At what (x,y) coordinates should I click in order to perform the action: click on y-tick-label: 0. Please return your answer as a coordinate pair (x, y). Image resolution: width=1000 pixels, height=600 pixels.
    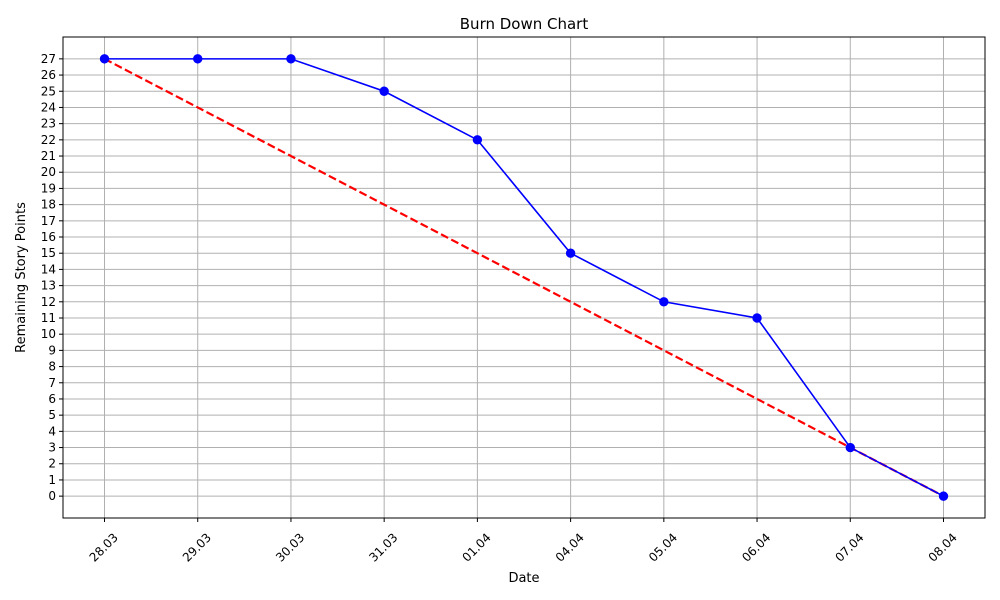
    Looking at the image, I should click on (52, 496).